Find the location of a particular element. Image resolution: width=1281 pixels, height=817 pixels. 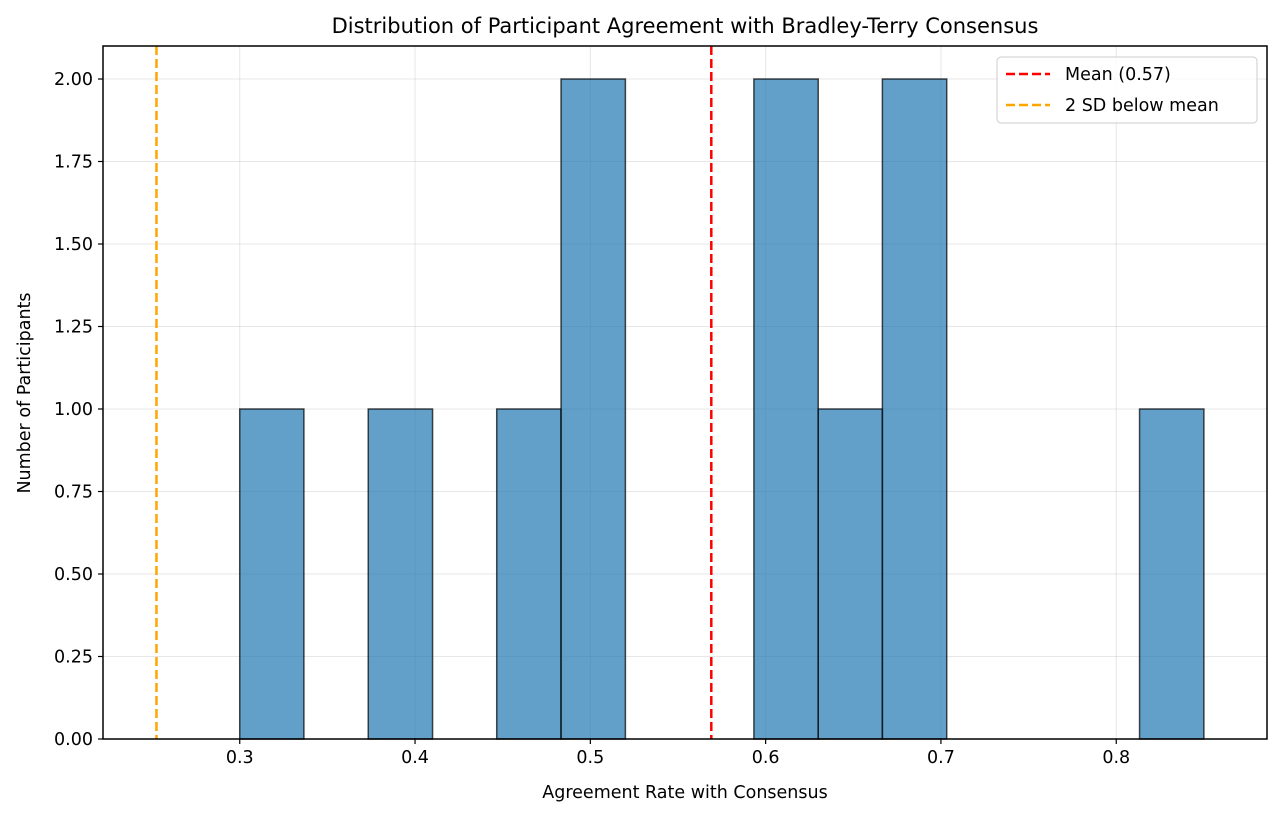

y-tick-label: 1.50 is located at coordinates (73, 245).